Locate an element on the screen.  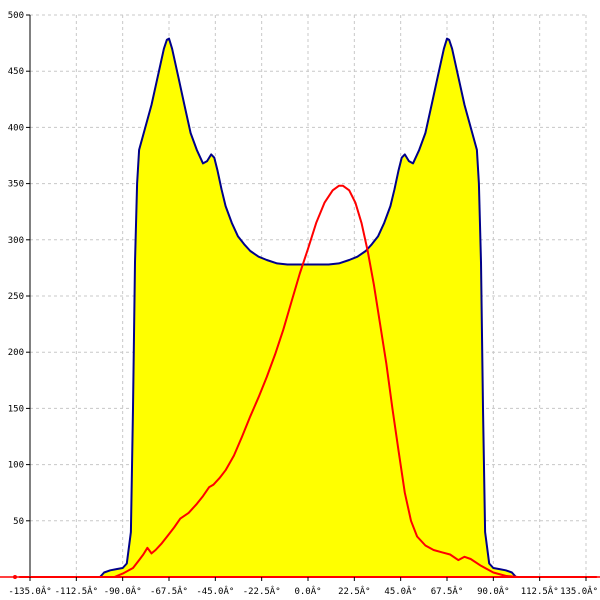
y-tick-label-9: 500 is located at coordinates (16, 16).